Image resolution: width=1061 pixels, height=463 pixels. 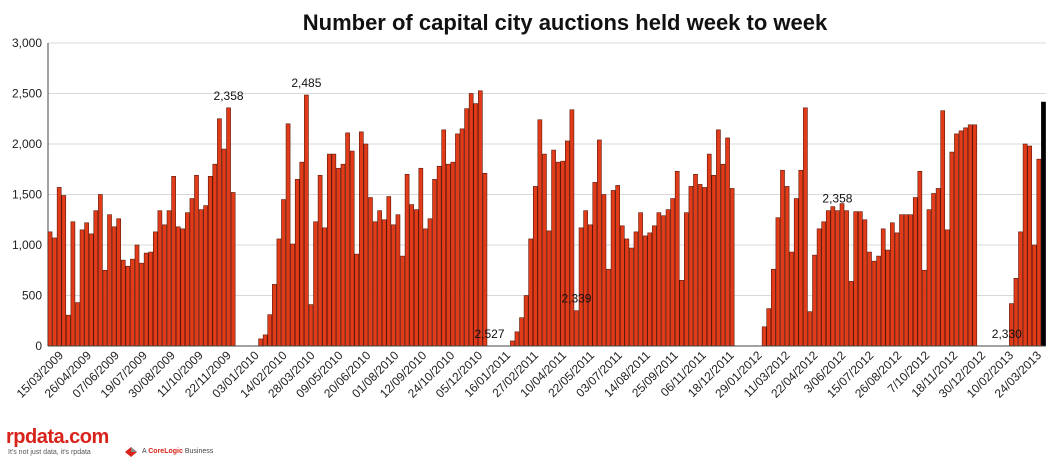 What do you see at coordinates (57, 437) in the screenshot?
I see `rpdata-logo: rpdata.com` at bounding box center [57, 437].